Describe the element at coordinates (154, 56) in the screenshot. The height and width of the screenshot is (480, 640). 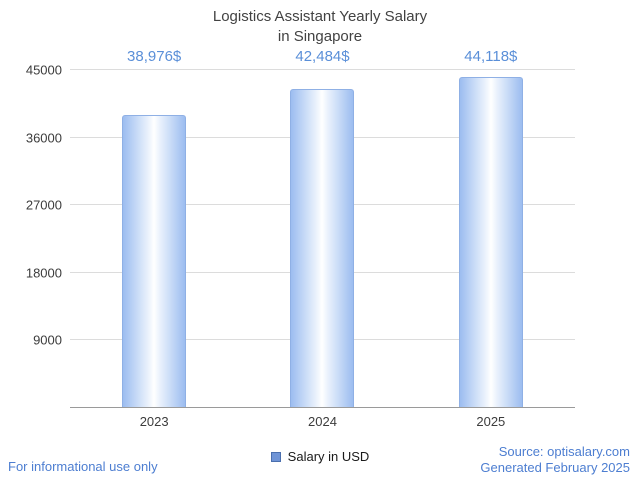
I see `value-label-2023: 38,976$` at that location.